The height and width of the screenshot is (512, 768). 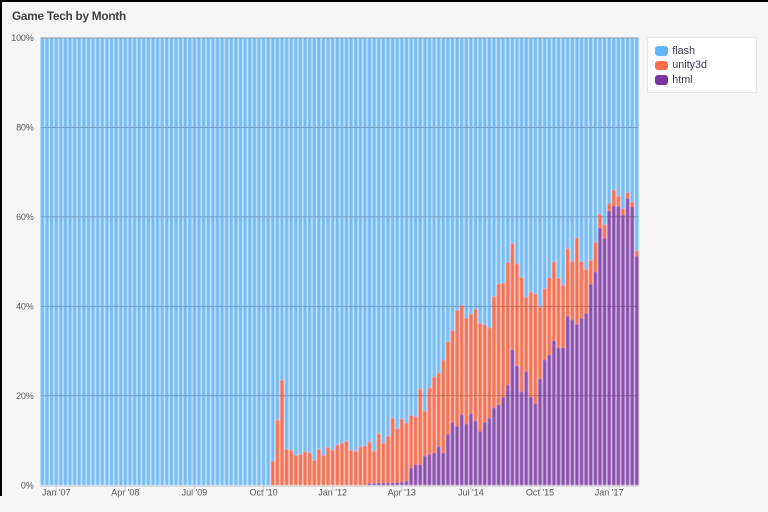 I want to click on svg-text: Jul '09, so click(x=195, y=492).